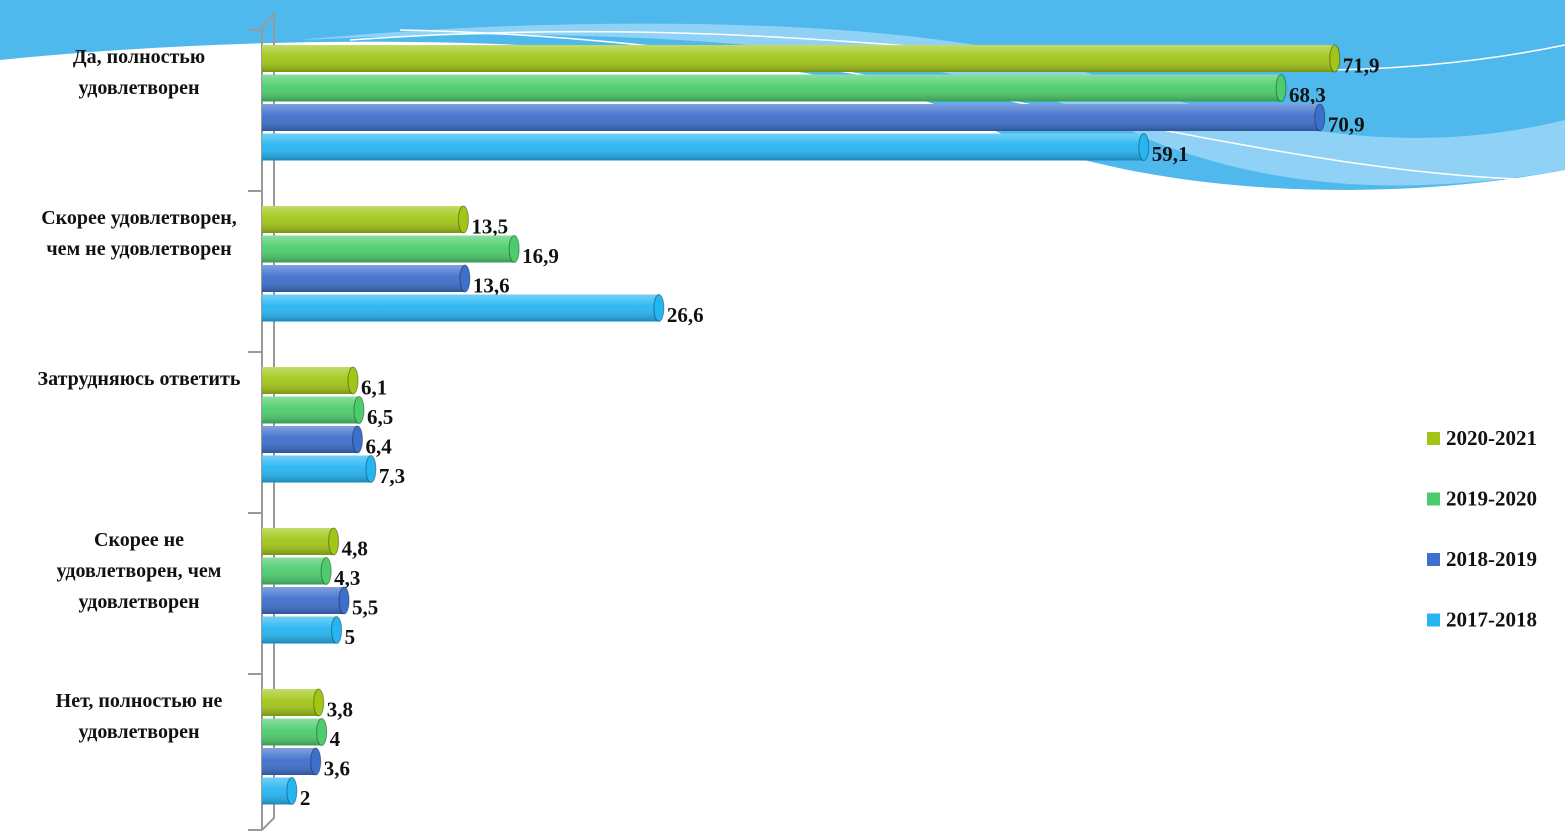 This screenshot has width=1565, height=833. Describe the element at coordinates (139, 233) in the screenshot. I see `category-label: Скорее удовлетворен, чем не удовлетворен` at that location.